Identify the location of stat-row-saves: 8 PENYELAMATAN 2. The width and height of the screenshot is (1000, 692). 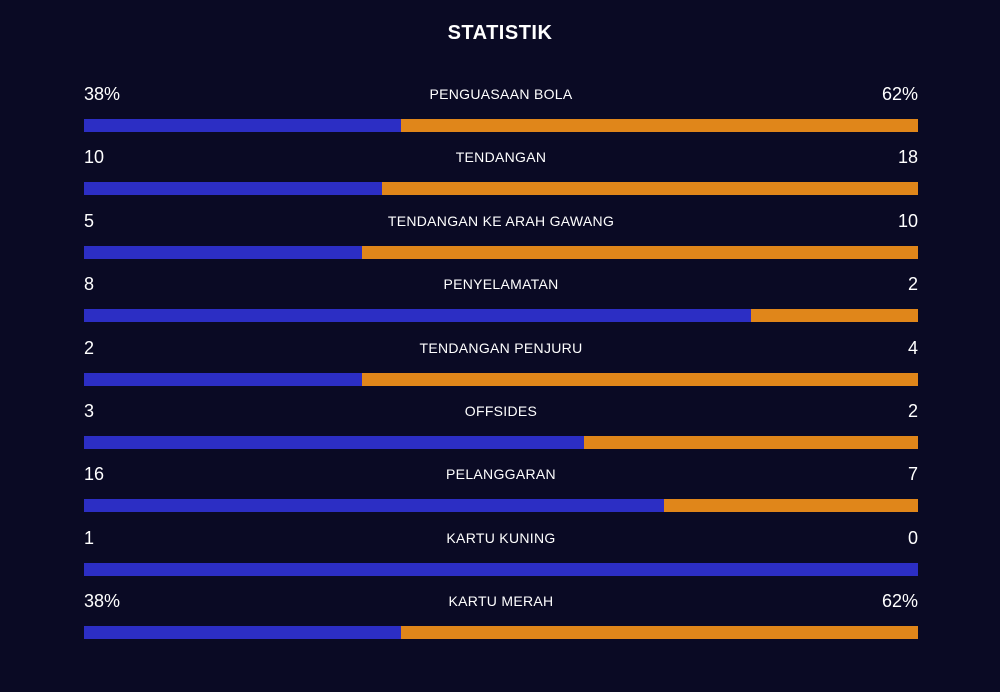
(501, 301).